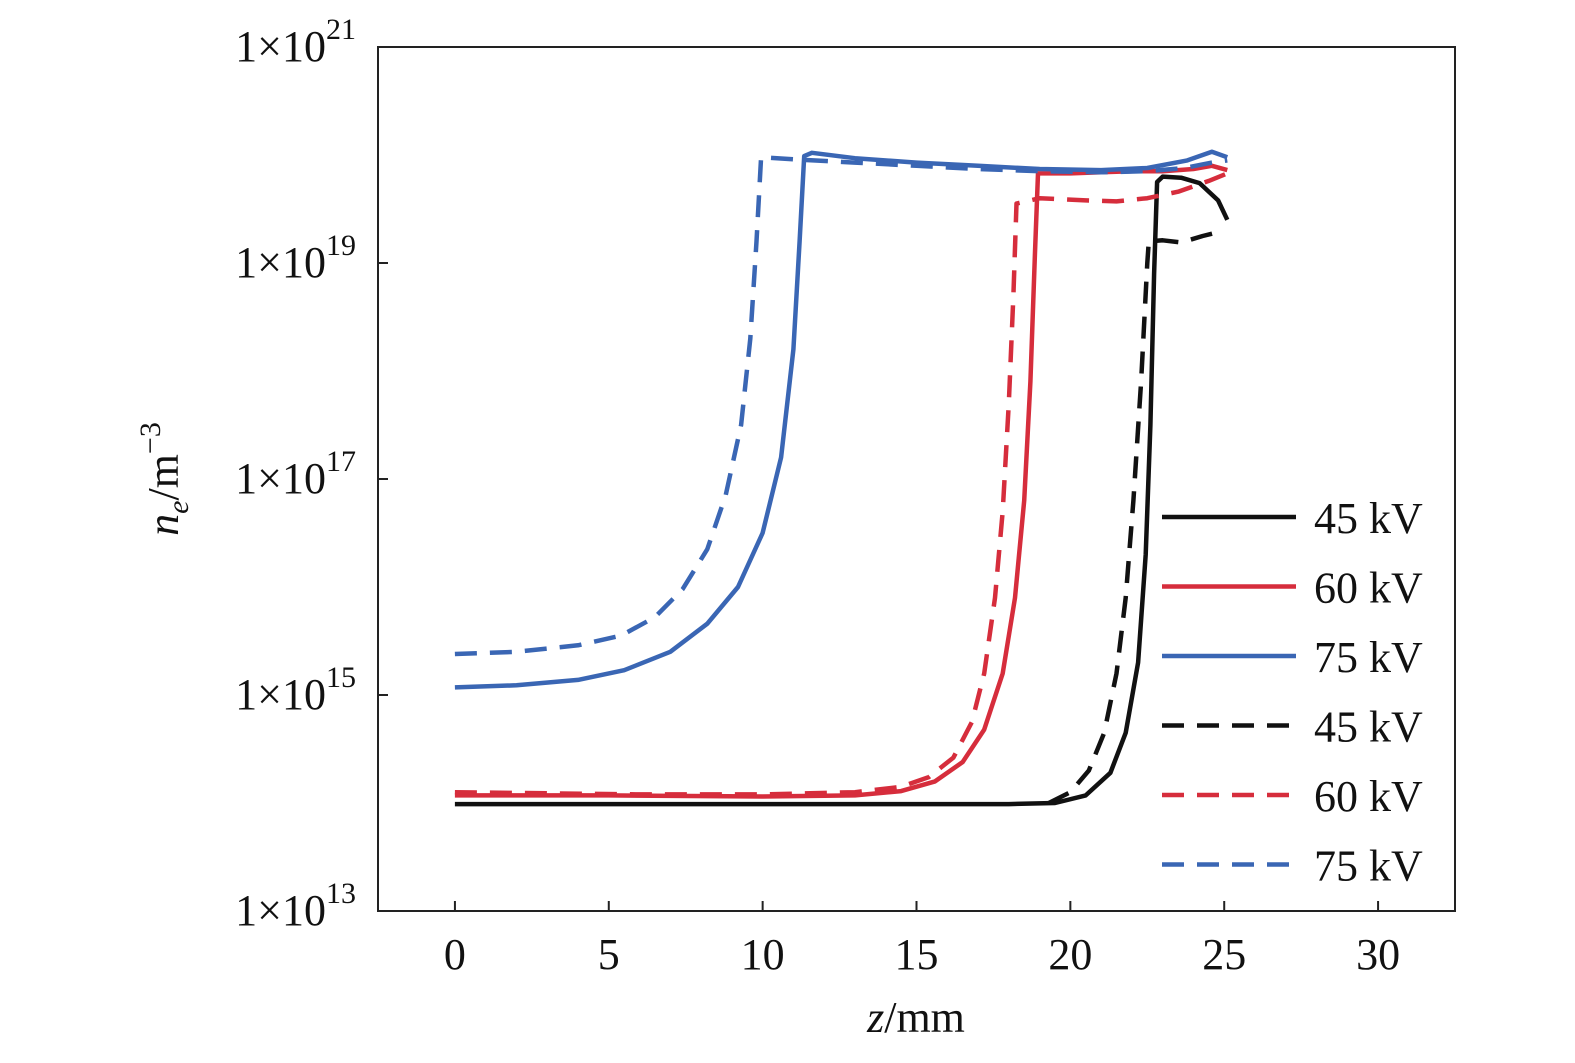  What do you see at coordinates (1292, 692) in the screenshot?
I see `legend: 45 kV 60 kV 75 kV 45 kV 60 kV 75 kV` at bounding box center [1292, 692].